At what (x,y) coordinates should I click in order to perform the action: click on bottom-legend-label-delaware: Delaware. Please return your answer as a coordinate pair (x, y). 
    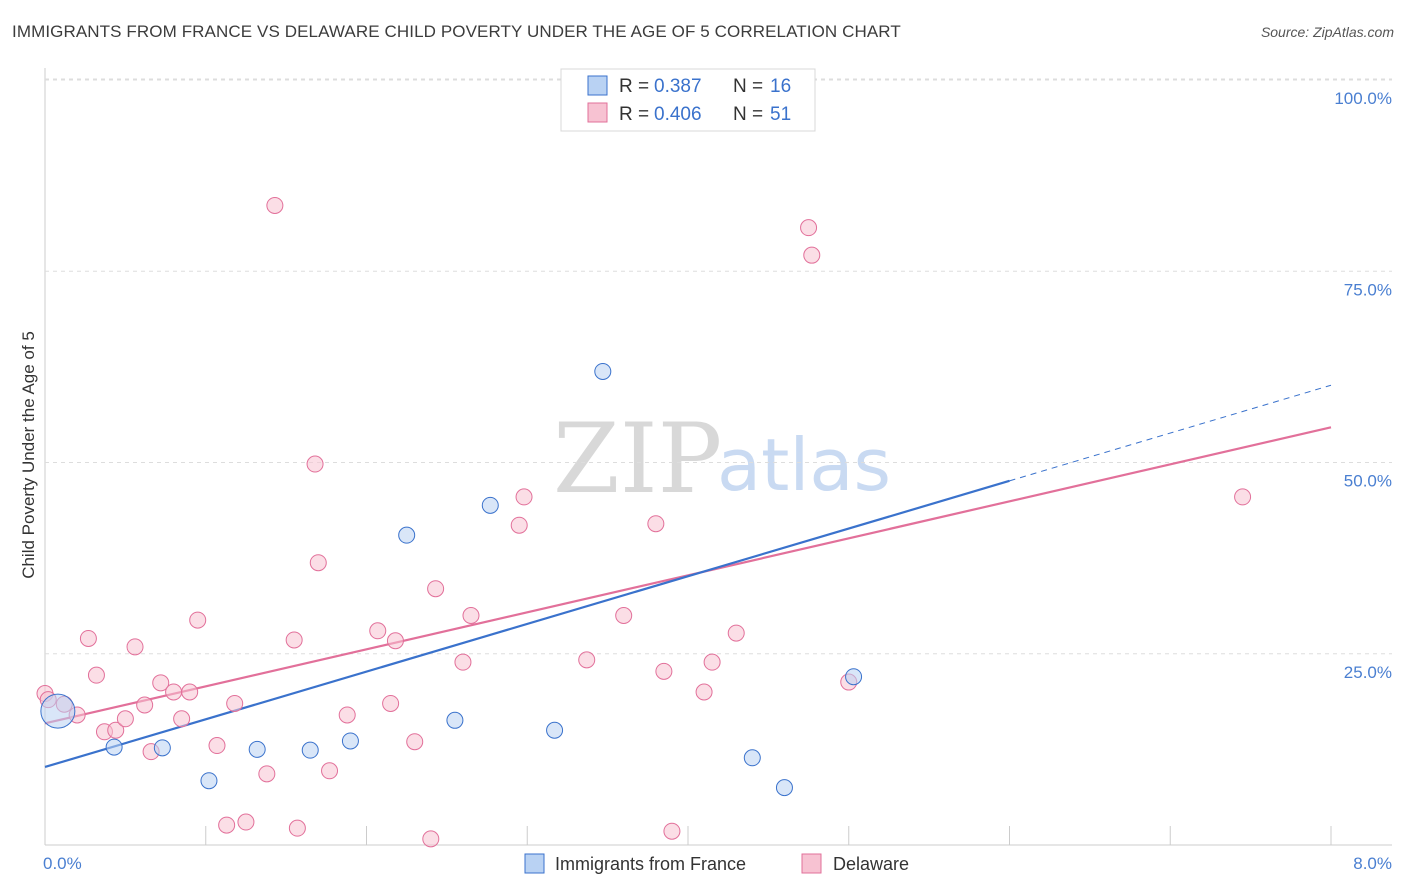
    Looking at the image, I should click on (871, 864).